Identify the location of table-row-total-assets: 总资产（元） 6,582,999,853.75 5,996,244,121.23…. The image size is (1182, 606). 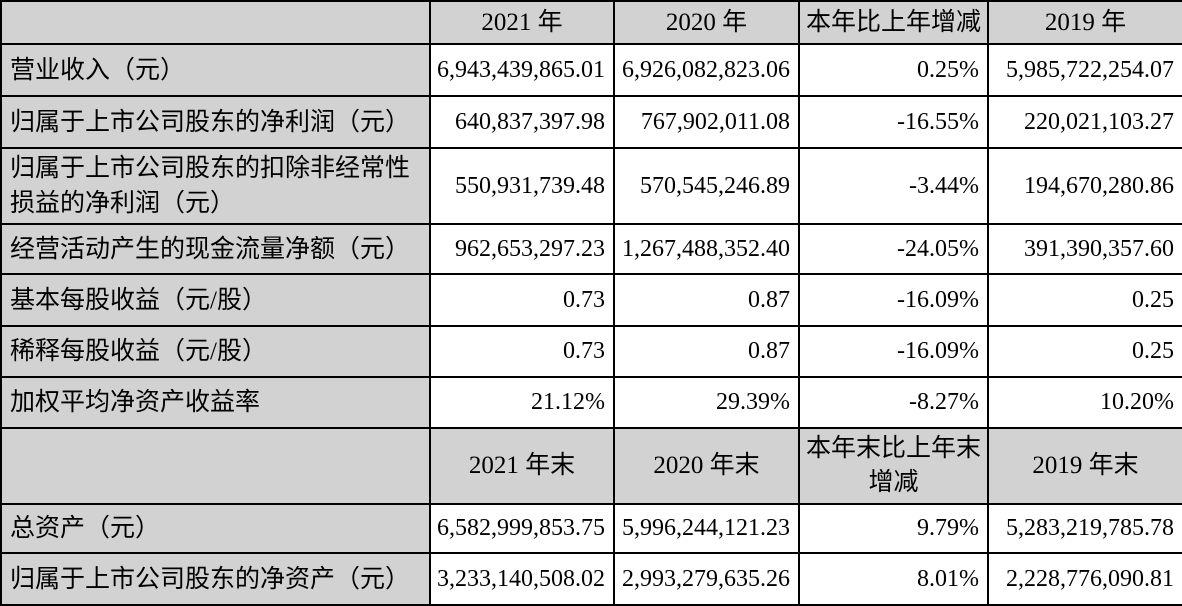
(591, 528).